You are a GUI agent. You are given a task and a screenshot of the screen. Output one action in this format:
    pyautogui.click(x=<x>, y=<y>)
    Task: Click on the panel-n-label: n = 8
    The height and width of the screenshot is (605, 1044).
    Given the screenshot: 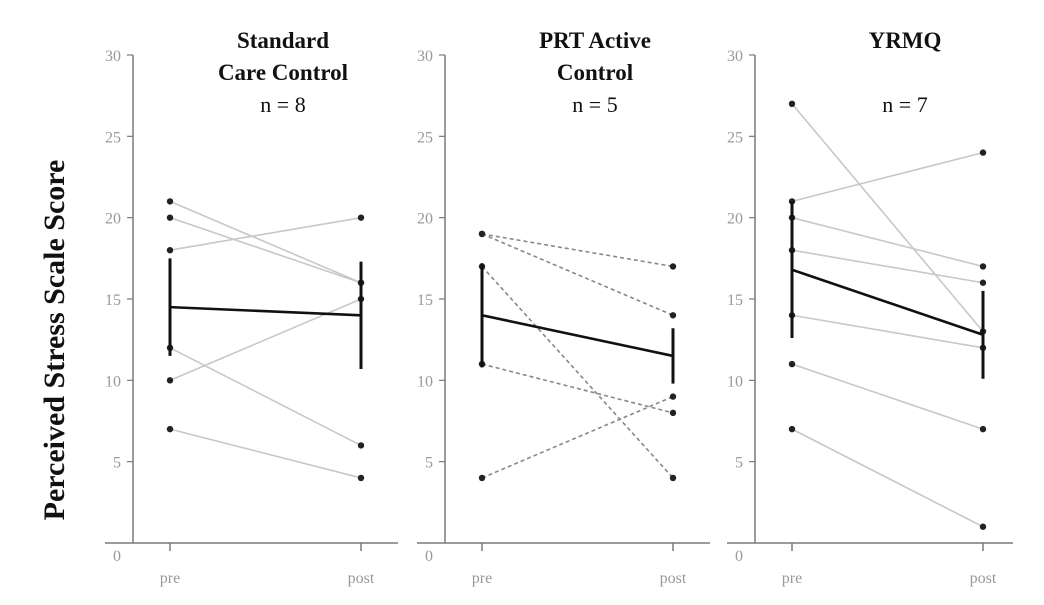 What is the action you would take?
    pyautogui.click(x=282, y=104)
    